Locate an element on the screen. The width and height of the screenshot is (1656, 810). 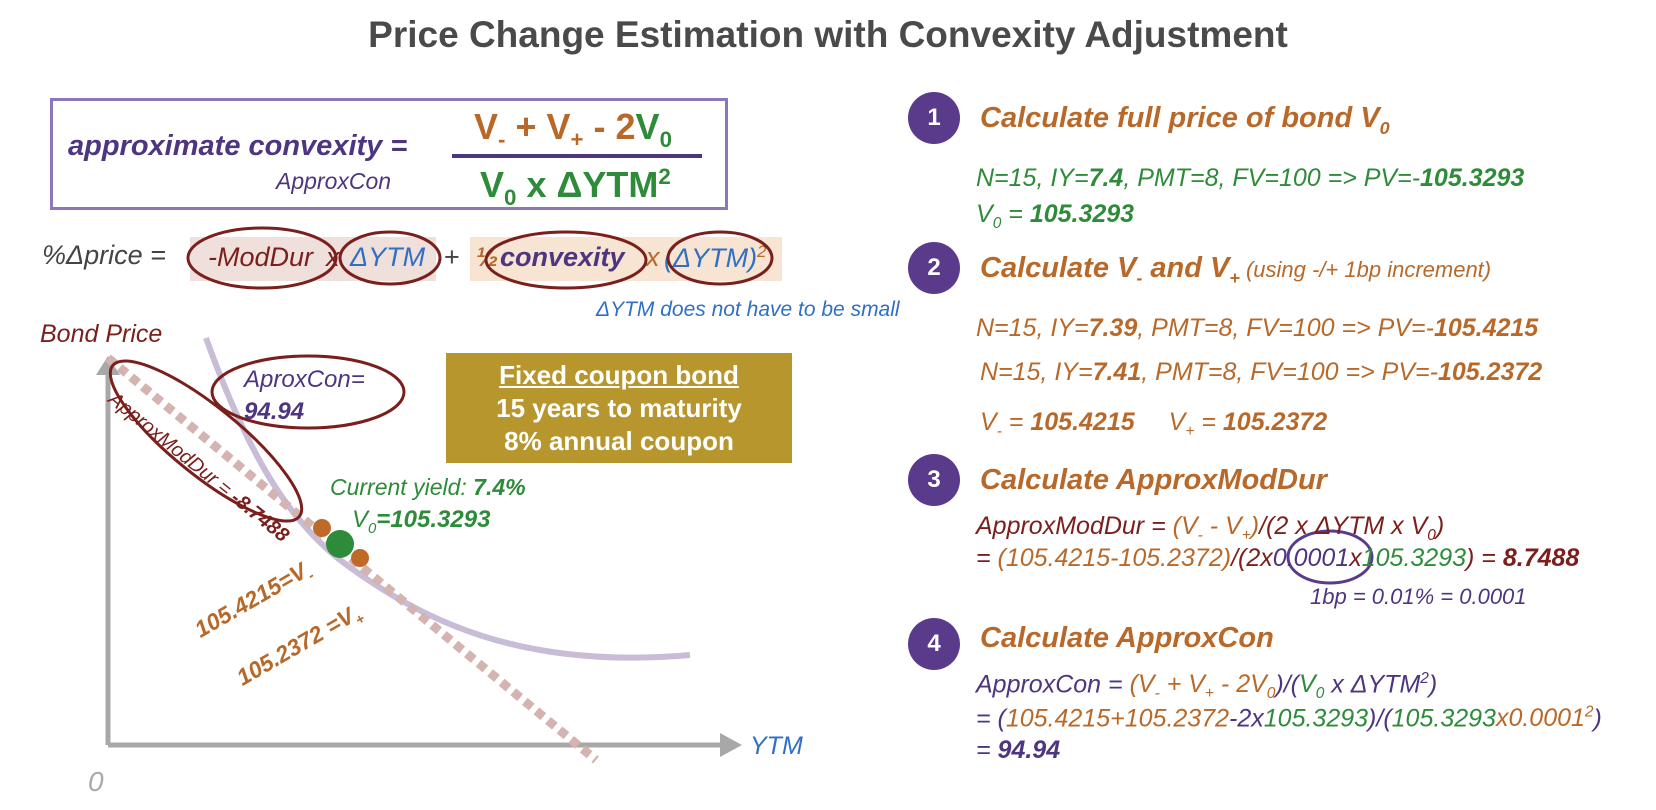
fraction-bar is located at coordinates (577, 156).